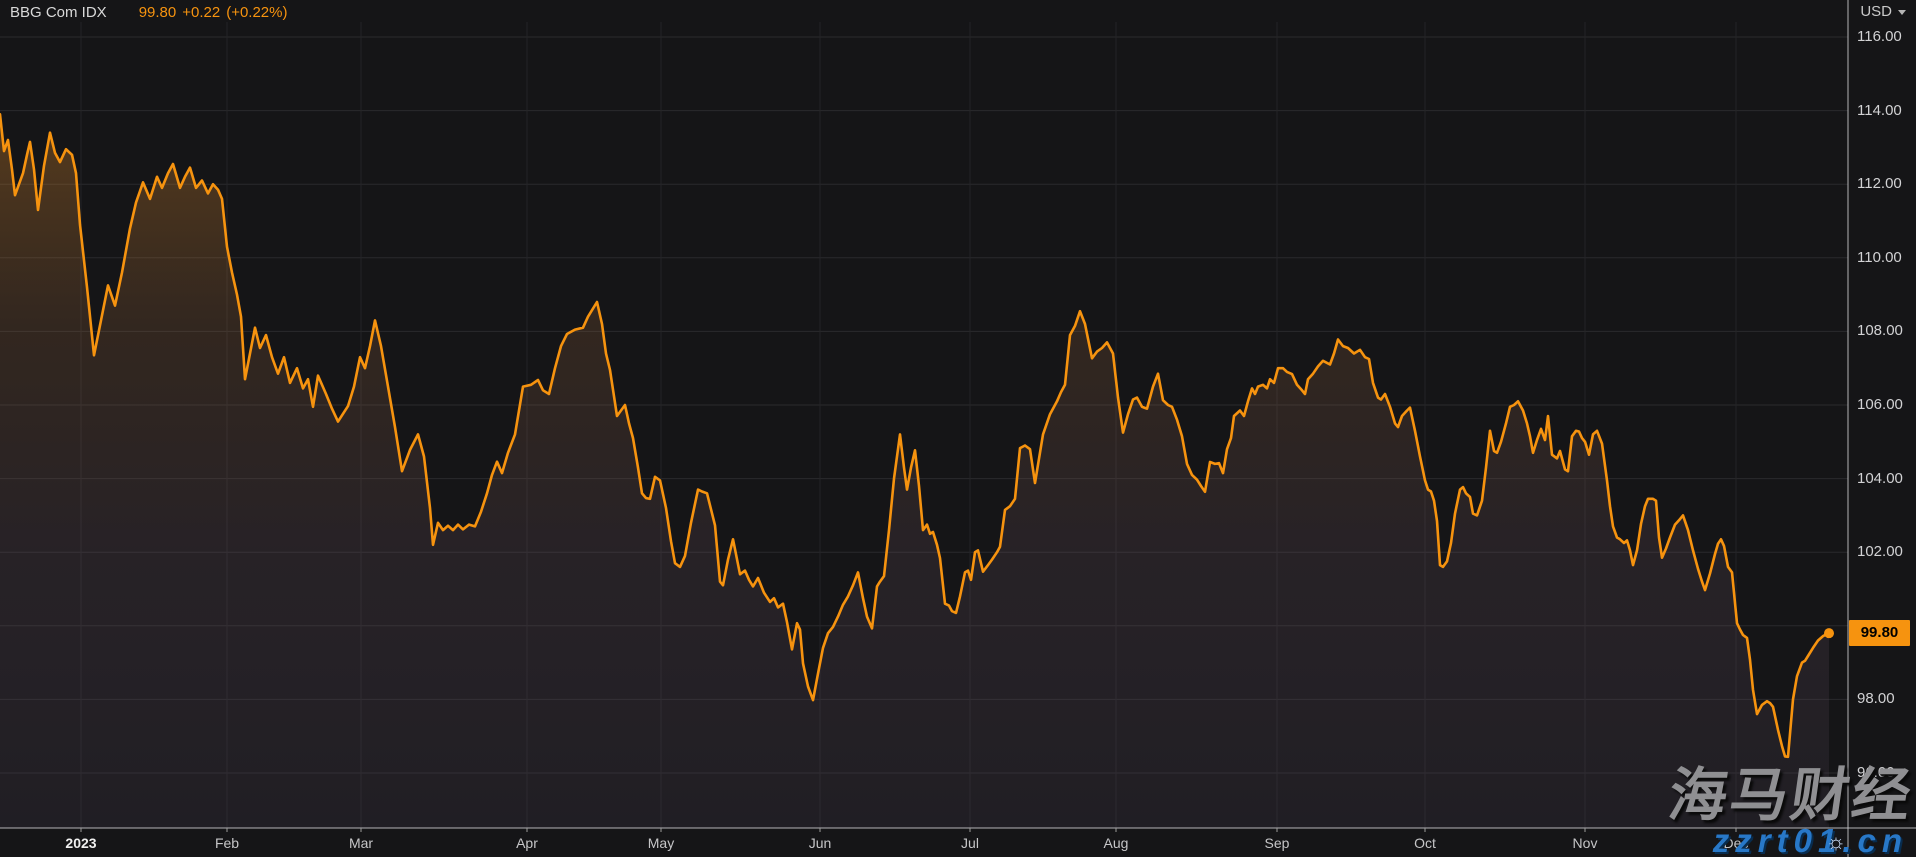  Describe the element at coordinates (1879, 36) in the screenshot. I see `y-axis-label: 116.00` at that location.